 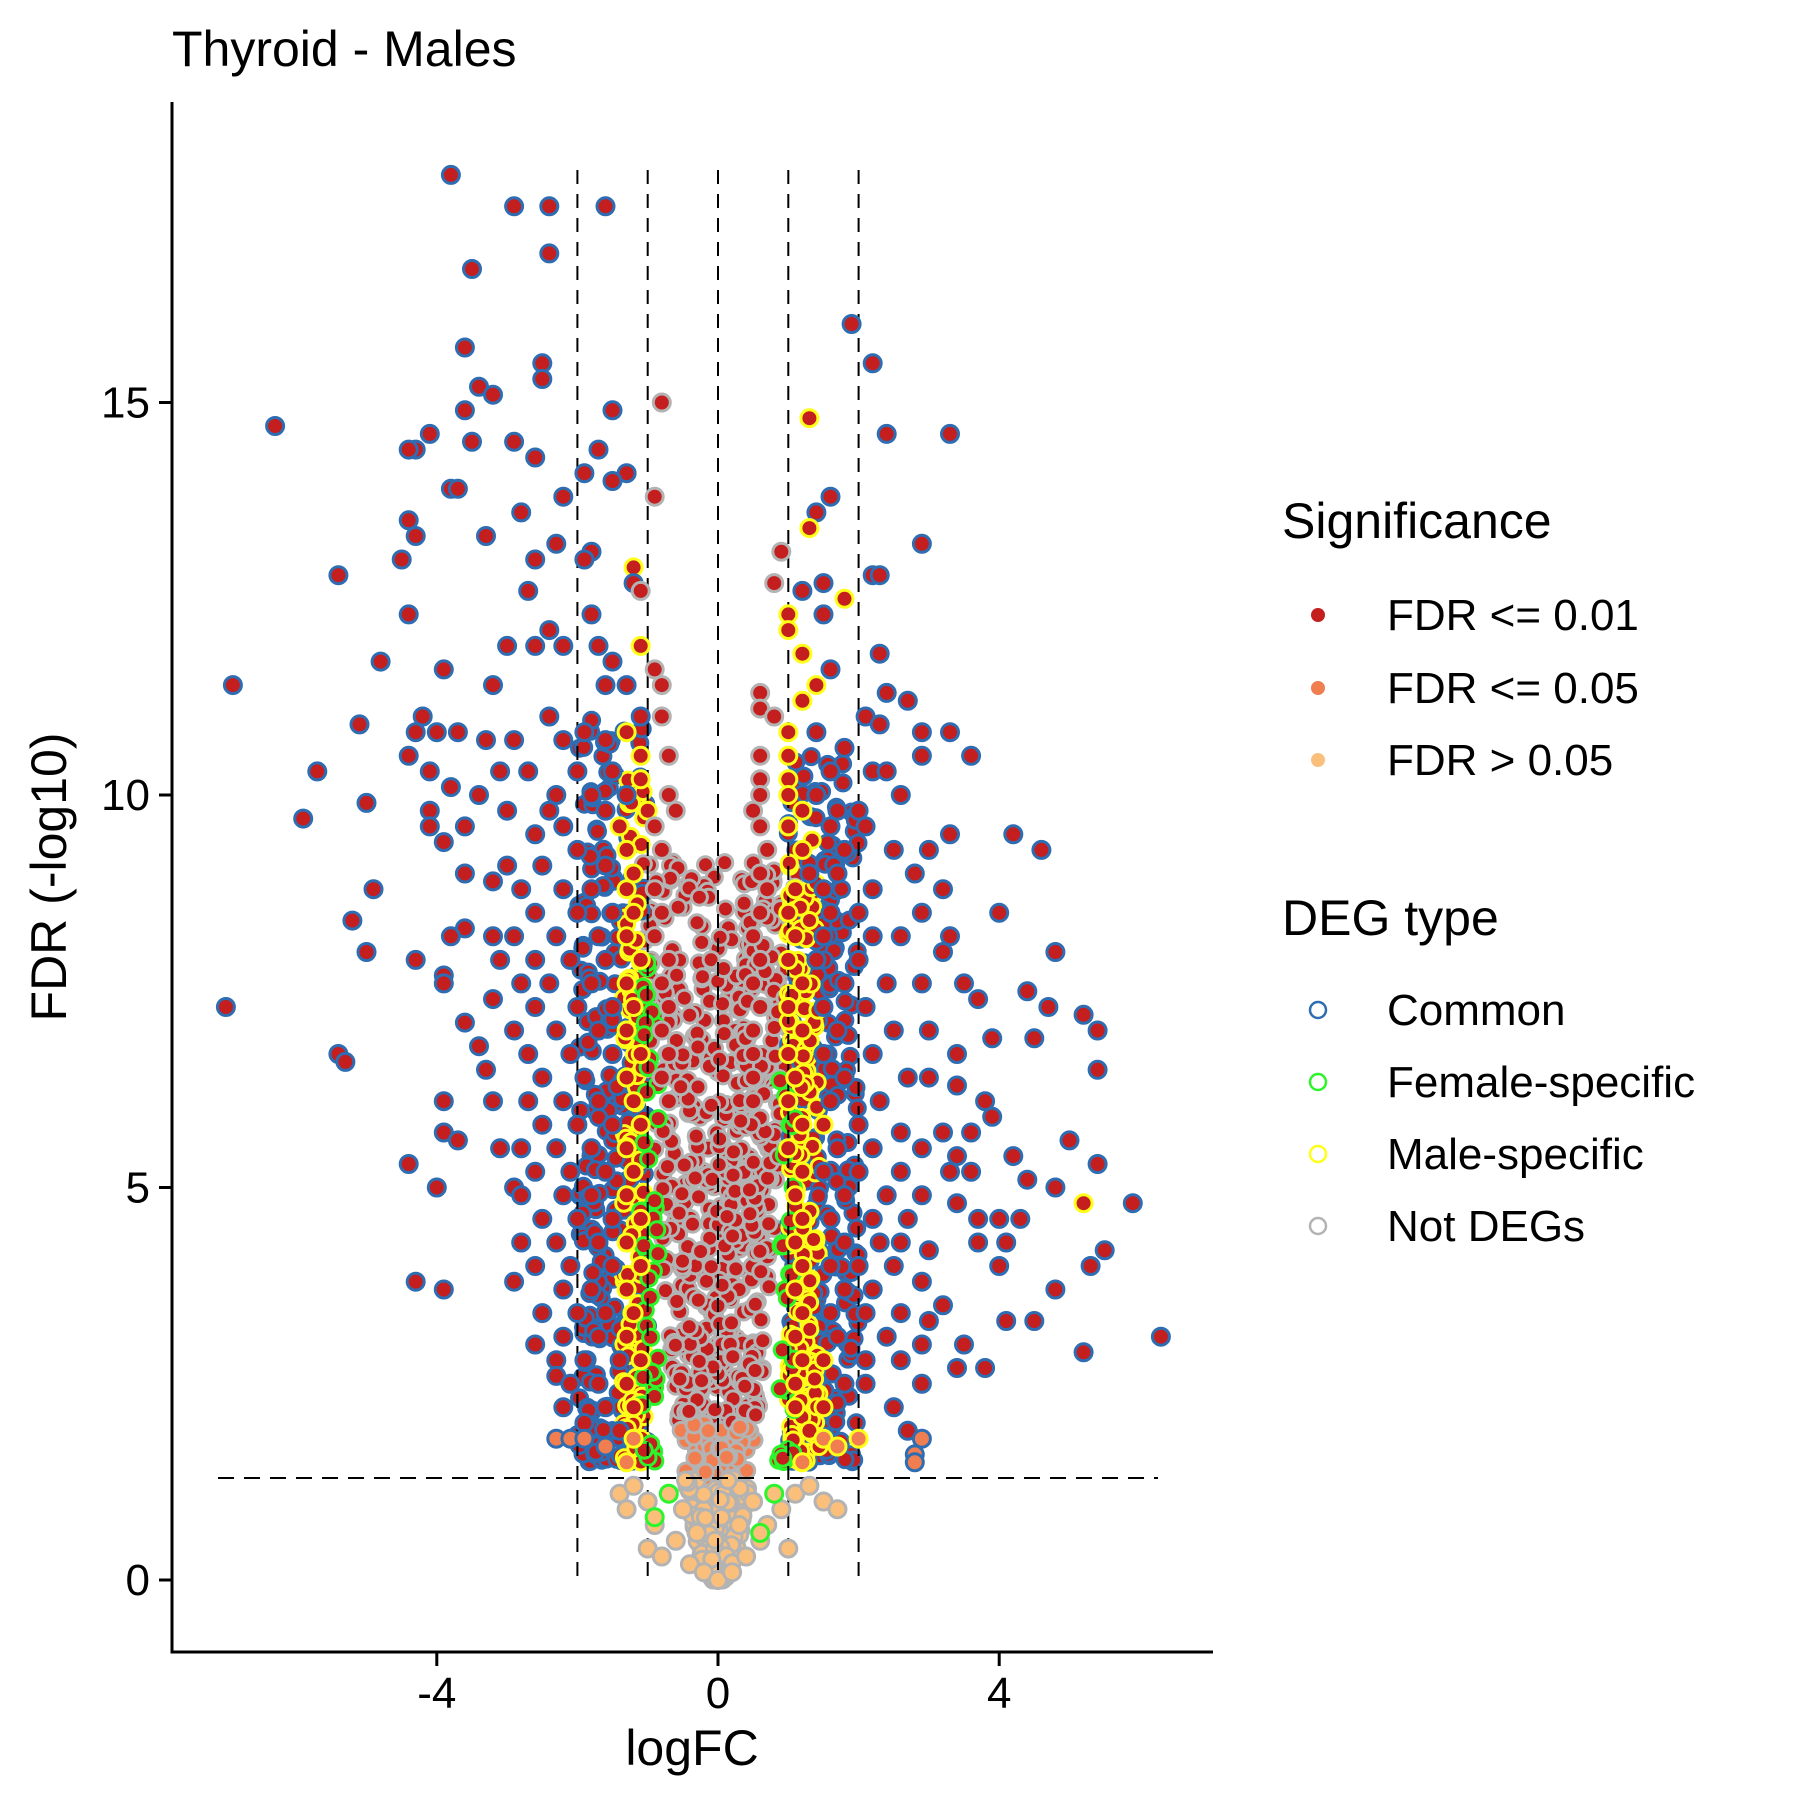 What do you see at coordinates (1318, 1226) in the screenshot?
I see `legend-key-not-degs` at bounding box center [1318, 1226].